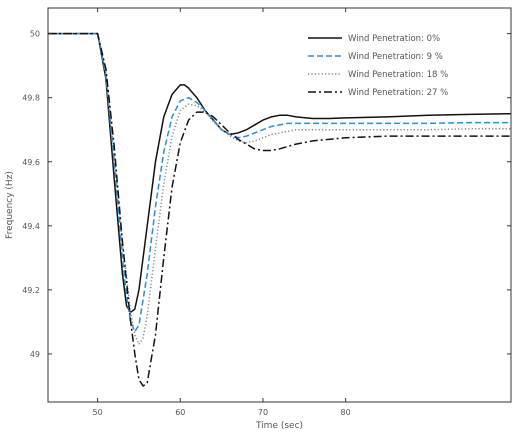 The height and width of the screenshot is (433, 513). What do you see at coordinates (398, 93) in the screenshot?
I see `legend-label: Wind Penetration: 27 %` at bounding box center [398, 93].